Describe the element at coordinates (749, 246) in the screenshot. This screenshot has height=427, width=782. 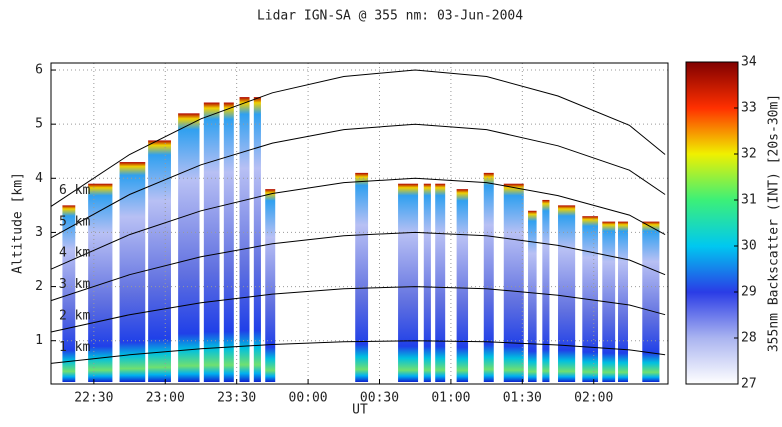
I see `colorbar-tick-label: 30` at that location.